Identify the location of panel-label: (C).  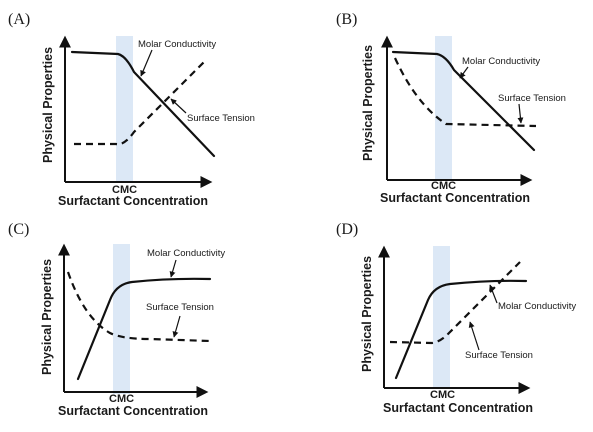
(18, 229).